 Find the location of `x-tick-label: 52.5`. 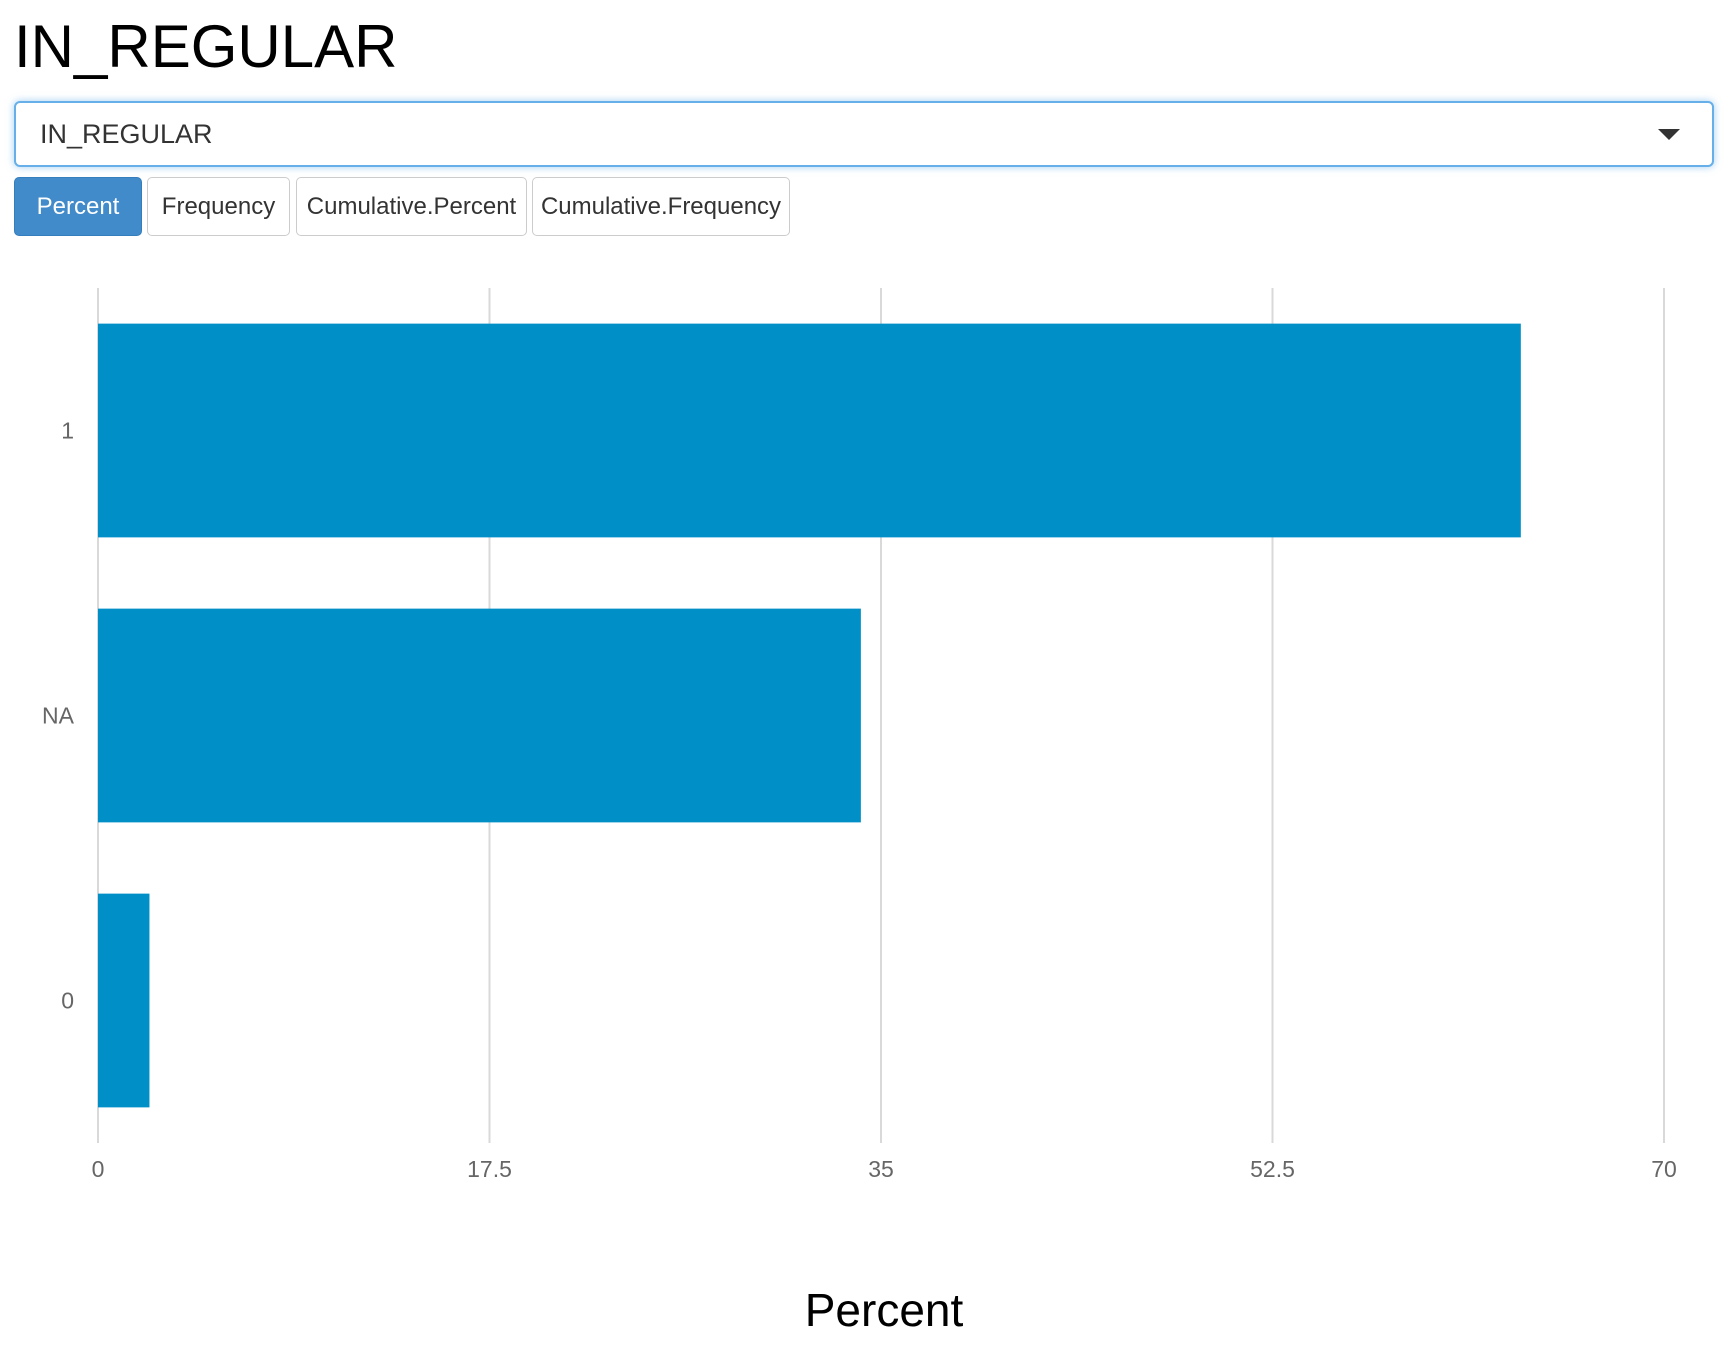

x-tick-label: 52.5 is located at coordinates (1272, 1169).